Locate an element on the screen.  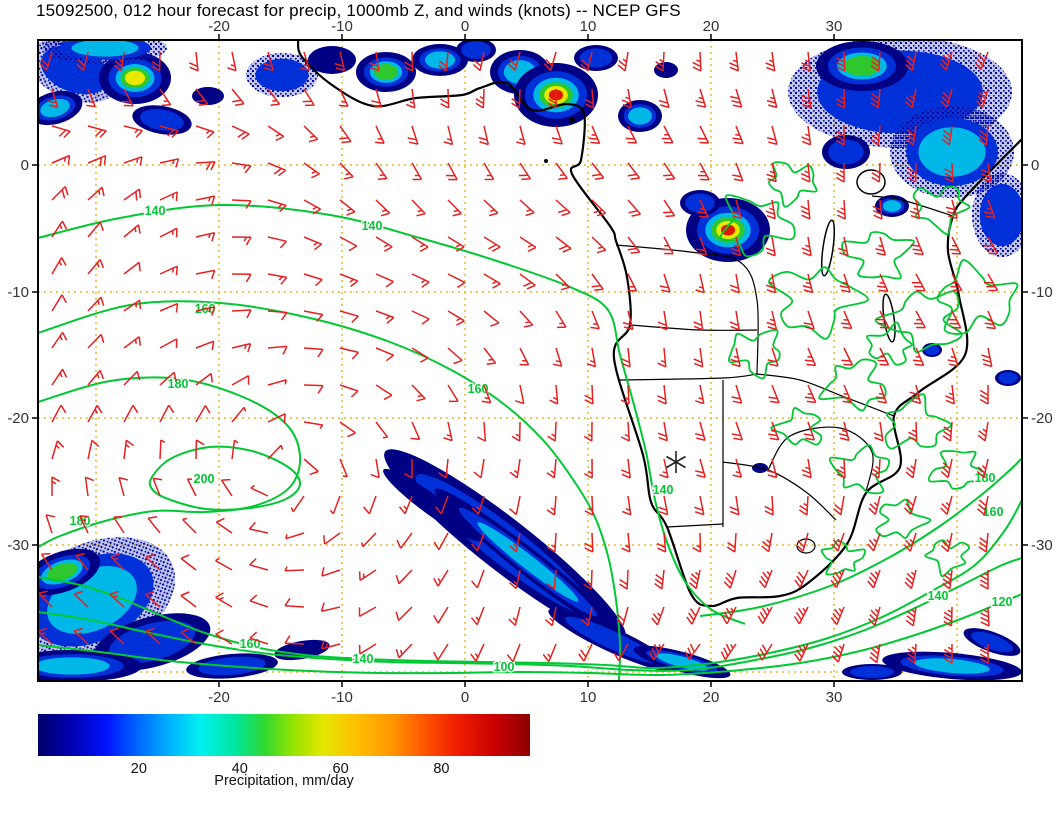
colorbar: 20 40 60 80 is located at coordinates (284, 745).